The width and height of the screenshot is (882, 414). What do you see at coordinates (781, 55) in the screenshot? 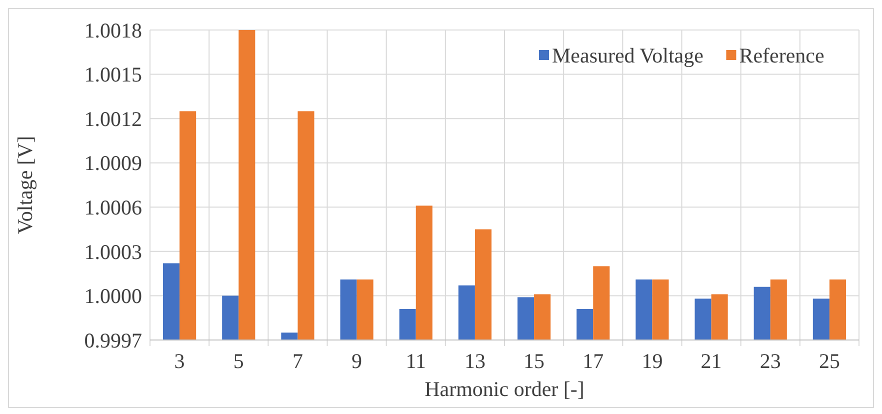
I see `legend-label: Reference` at bounding box center [781, 55].